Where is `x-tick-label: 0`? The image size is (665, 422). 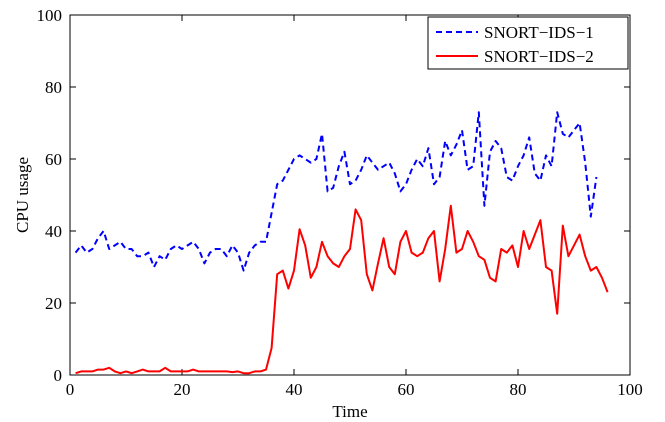 x-tick-label: 0 is located at coordinates (70, 389).